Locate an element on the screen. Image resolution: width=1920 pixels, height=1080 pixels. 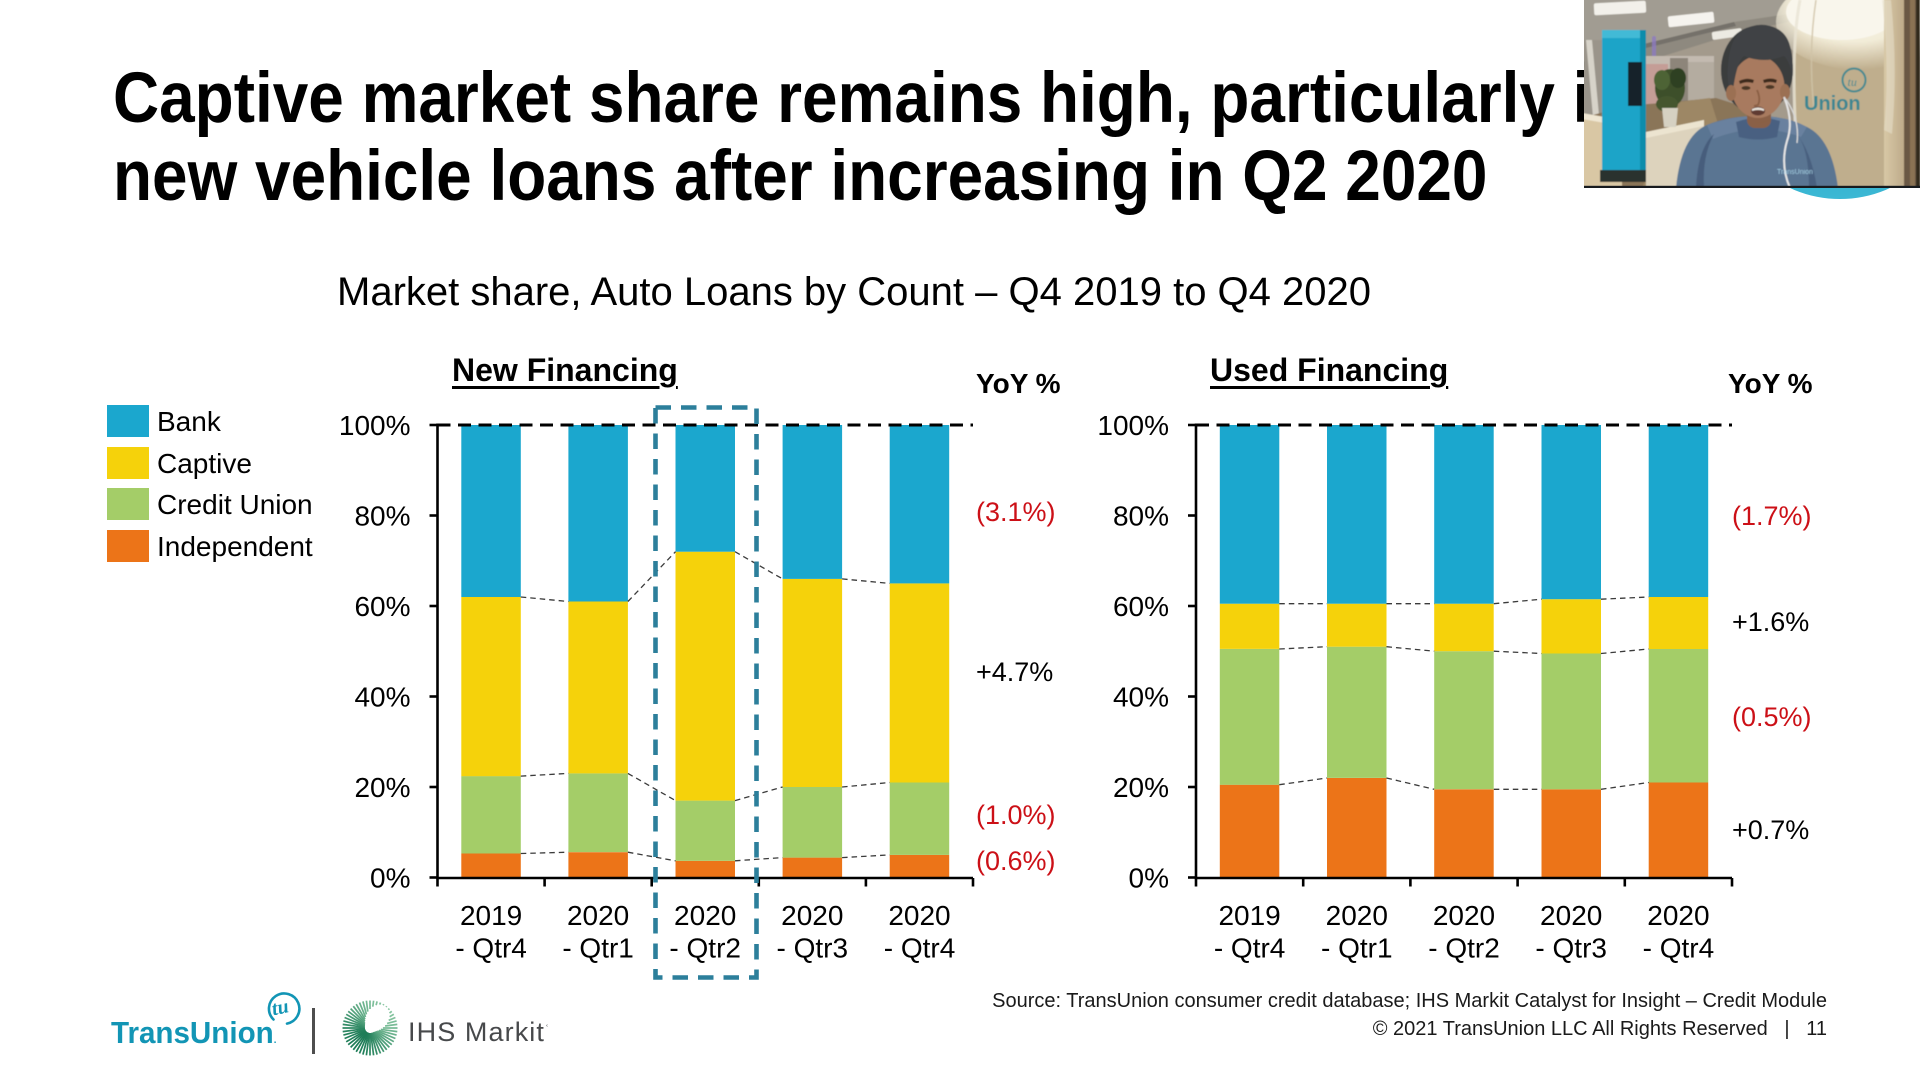
svg-text: TransUnion is located at coordinates (1795, 172).